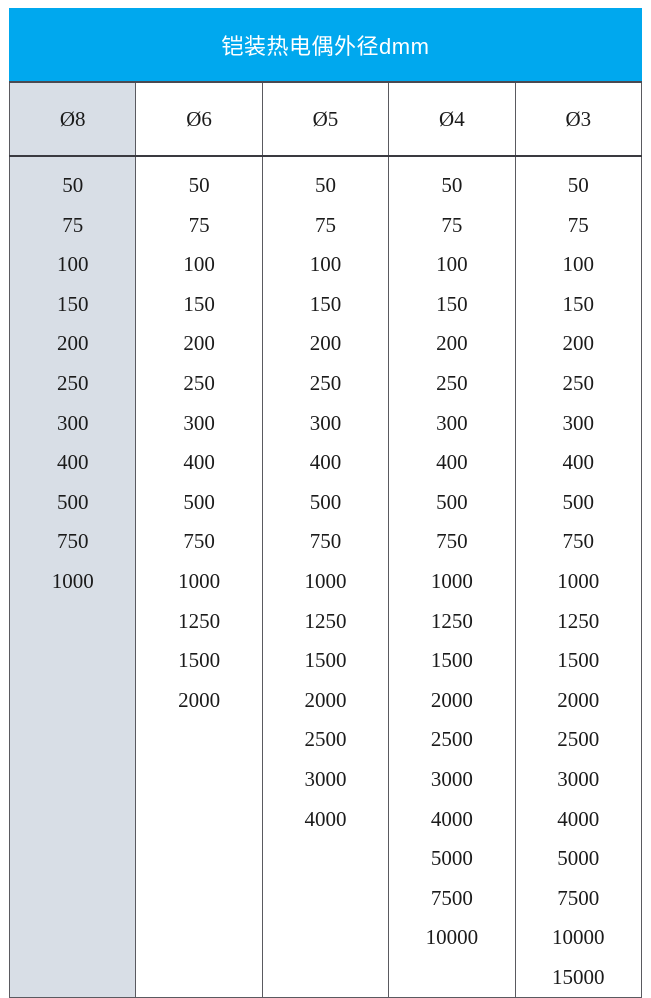 This screenshot has height=998, width=651. What do you see at coordinates (199, 119) in the screenshot?
I see `column-header-diameter-6: Ø6` at bounding box center [199, 119].